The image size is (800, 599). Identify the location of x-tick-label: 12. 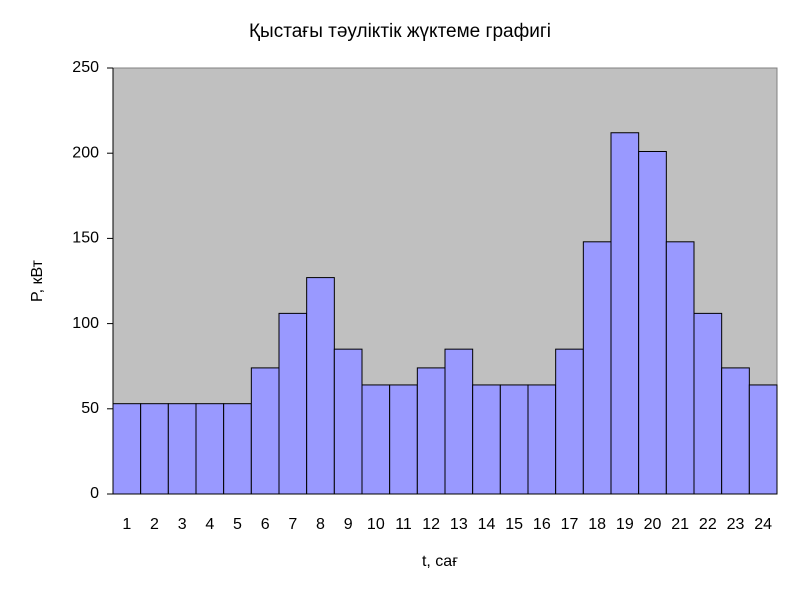
(431, 524).